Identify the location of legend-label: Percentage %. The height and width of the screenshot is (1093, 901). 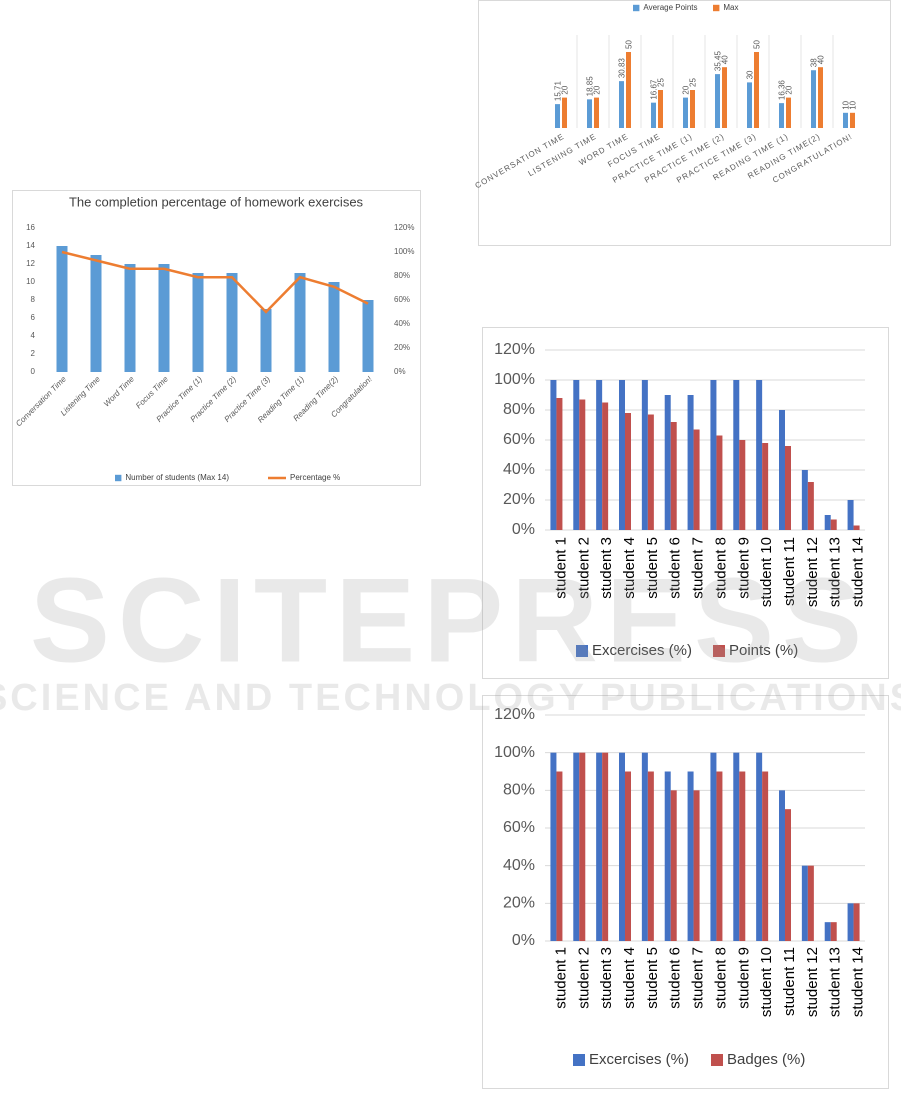
(315, 477).